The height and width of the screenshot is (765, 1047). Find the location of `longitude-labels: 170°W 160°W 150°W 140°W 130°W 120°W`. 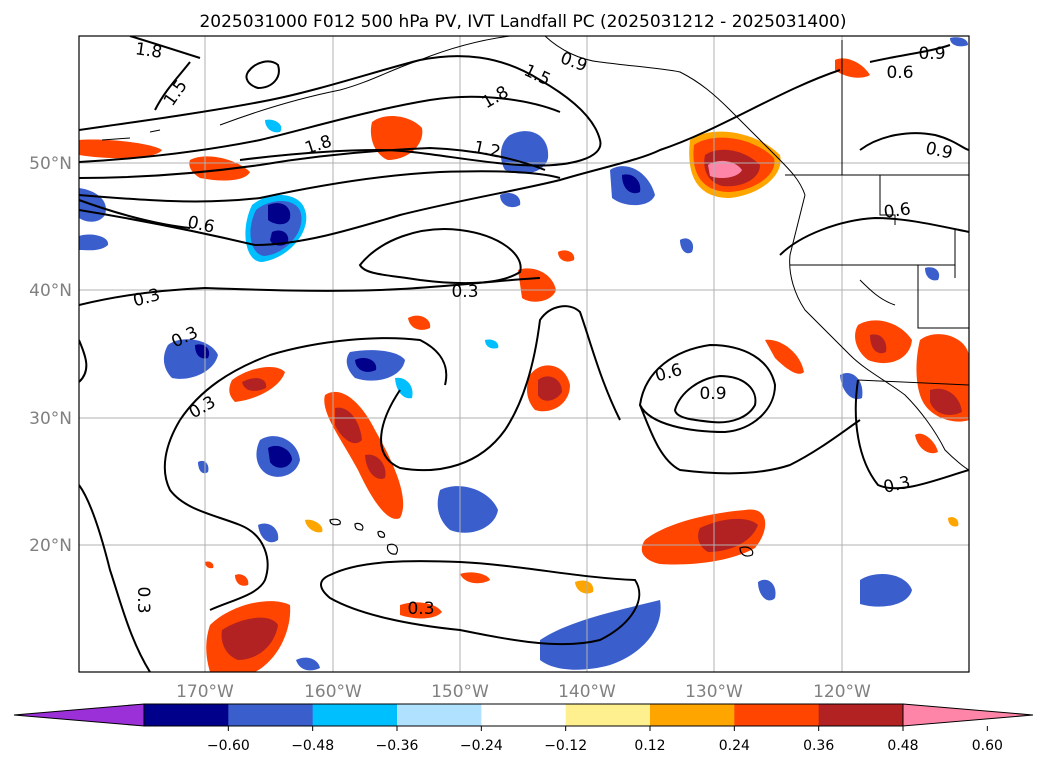

longitude-labels: 170°W 160°W 150°W 140°W 130°W 120°W is located at coordinates (523, 692).